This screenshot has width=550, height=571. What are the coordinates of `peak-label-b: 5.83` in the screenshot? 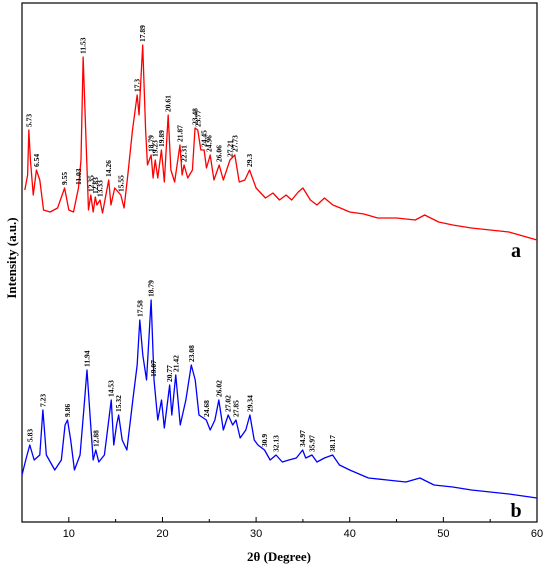 It's located at (29, 435).